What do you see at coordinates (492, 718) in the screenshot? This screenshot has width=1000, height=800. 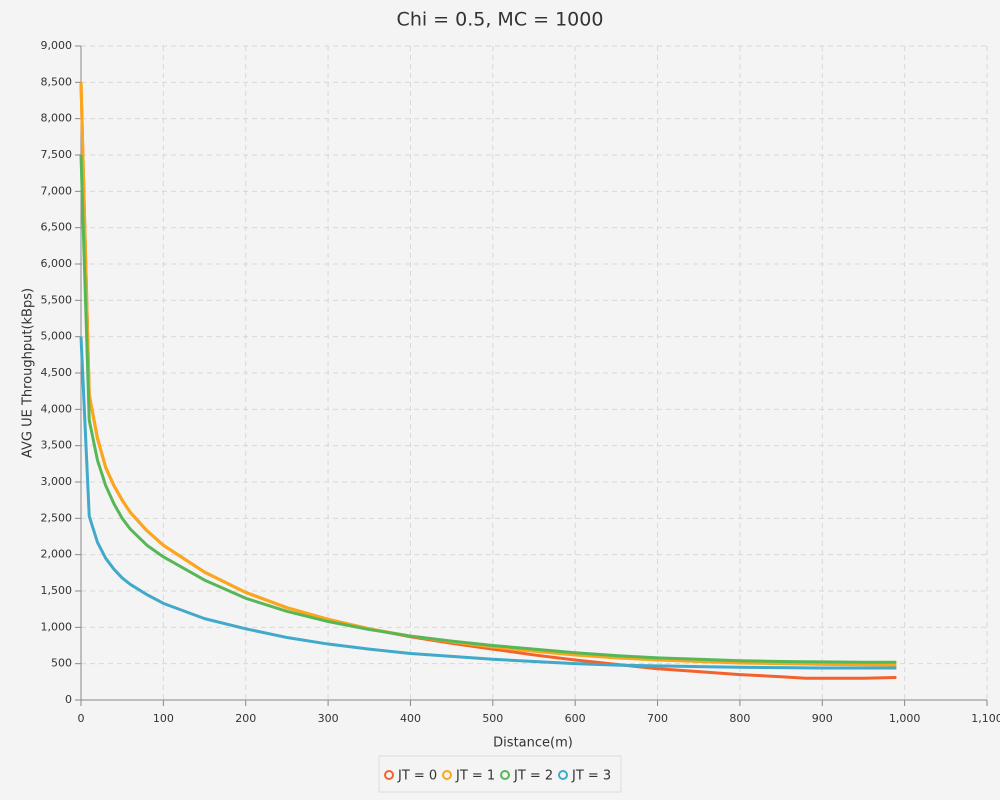 I see `x-tick-label: 500` at bounding box center [492, 718].